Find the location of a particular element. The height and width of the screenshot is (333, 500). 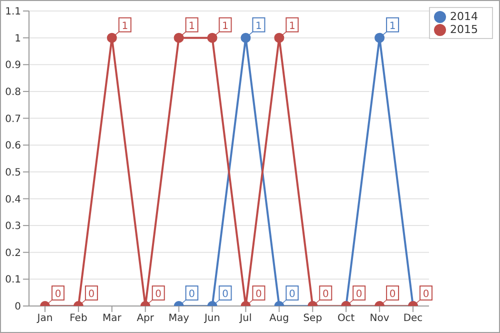

x-tick-label: Apr is located at coordinates (145, 318).